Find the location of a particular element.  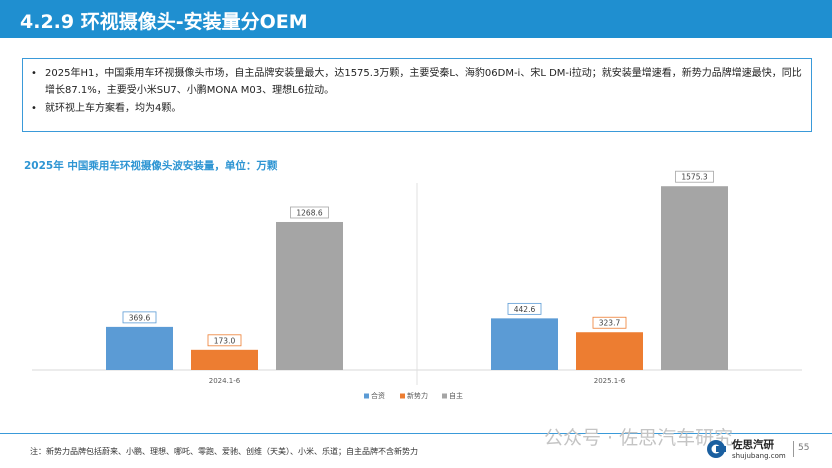

legend-swatch-新势力 is located at coordinates (402, 396).